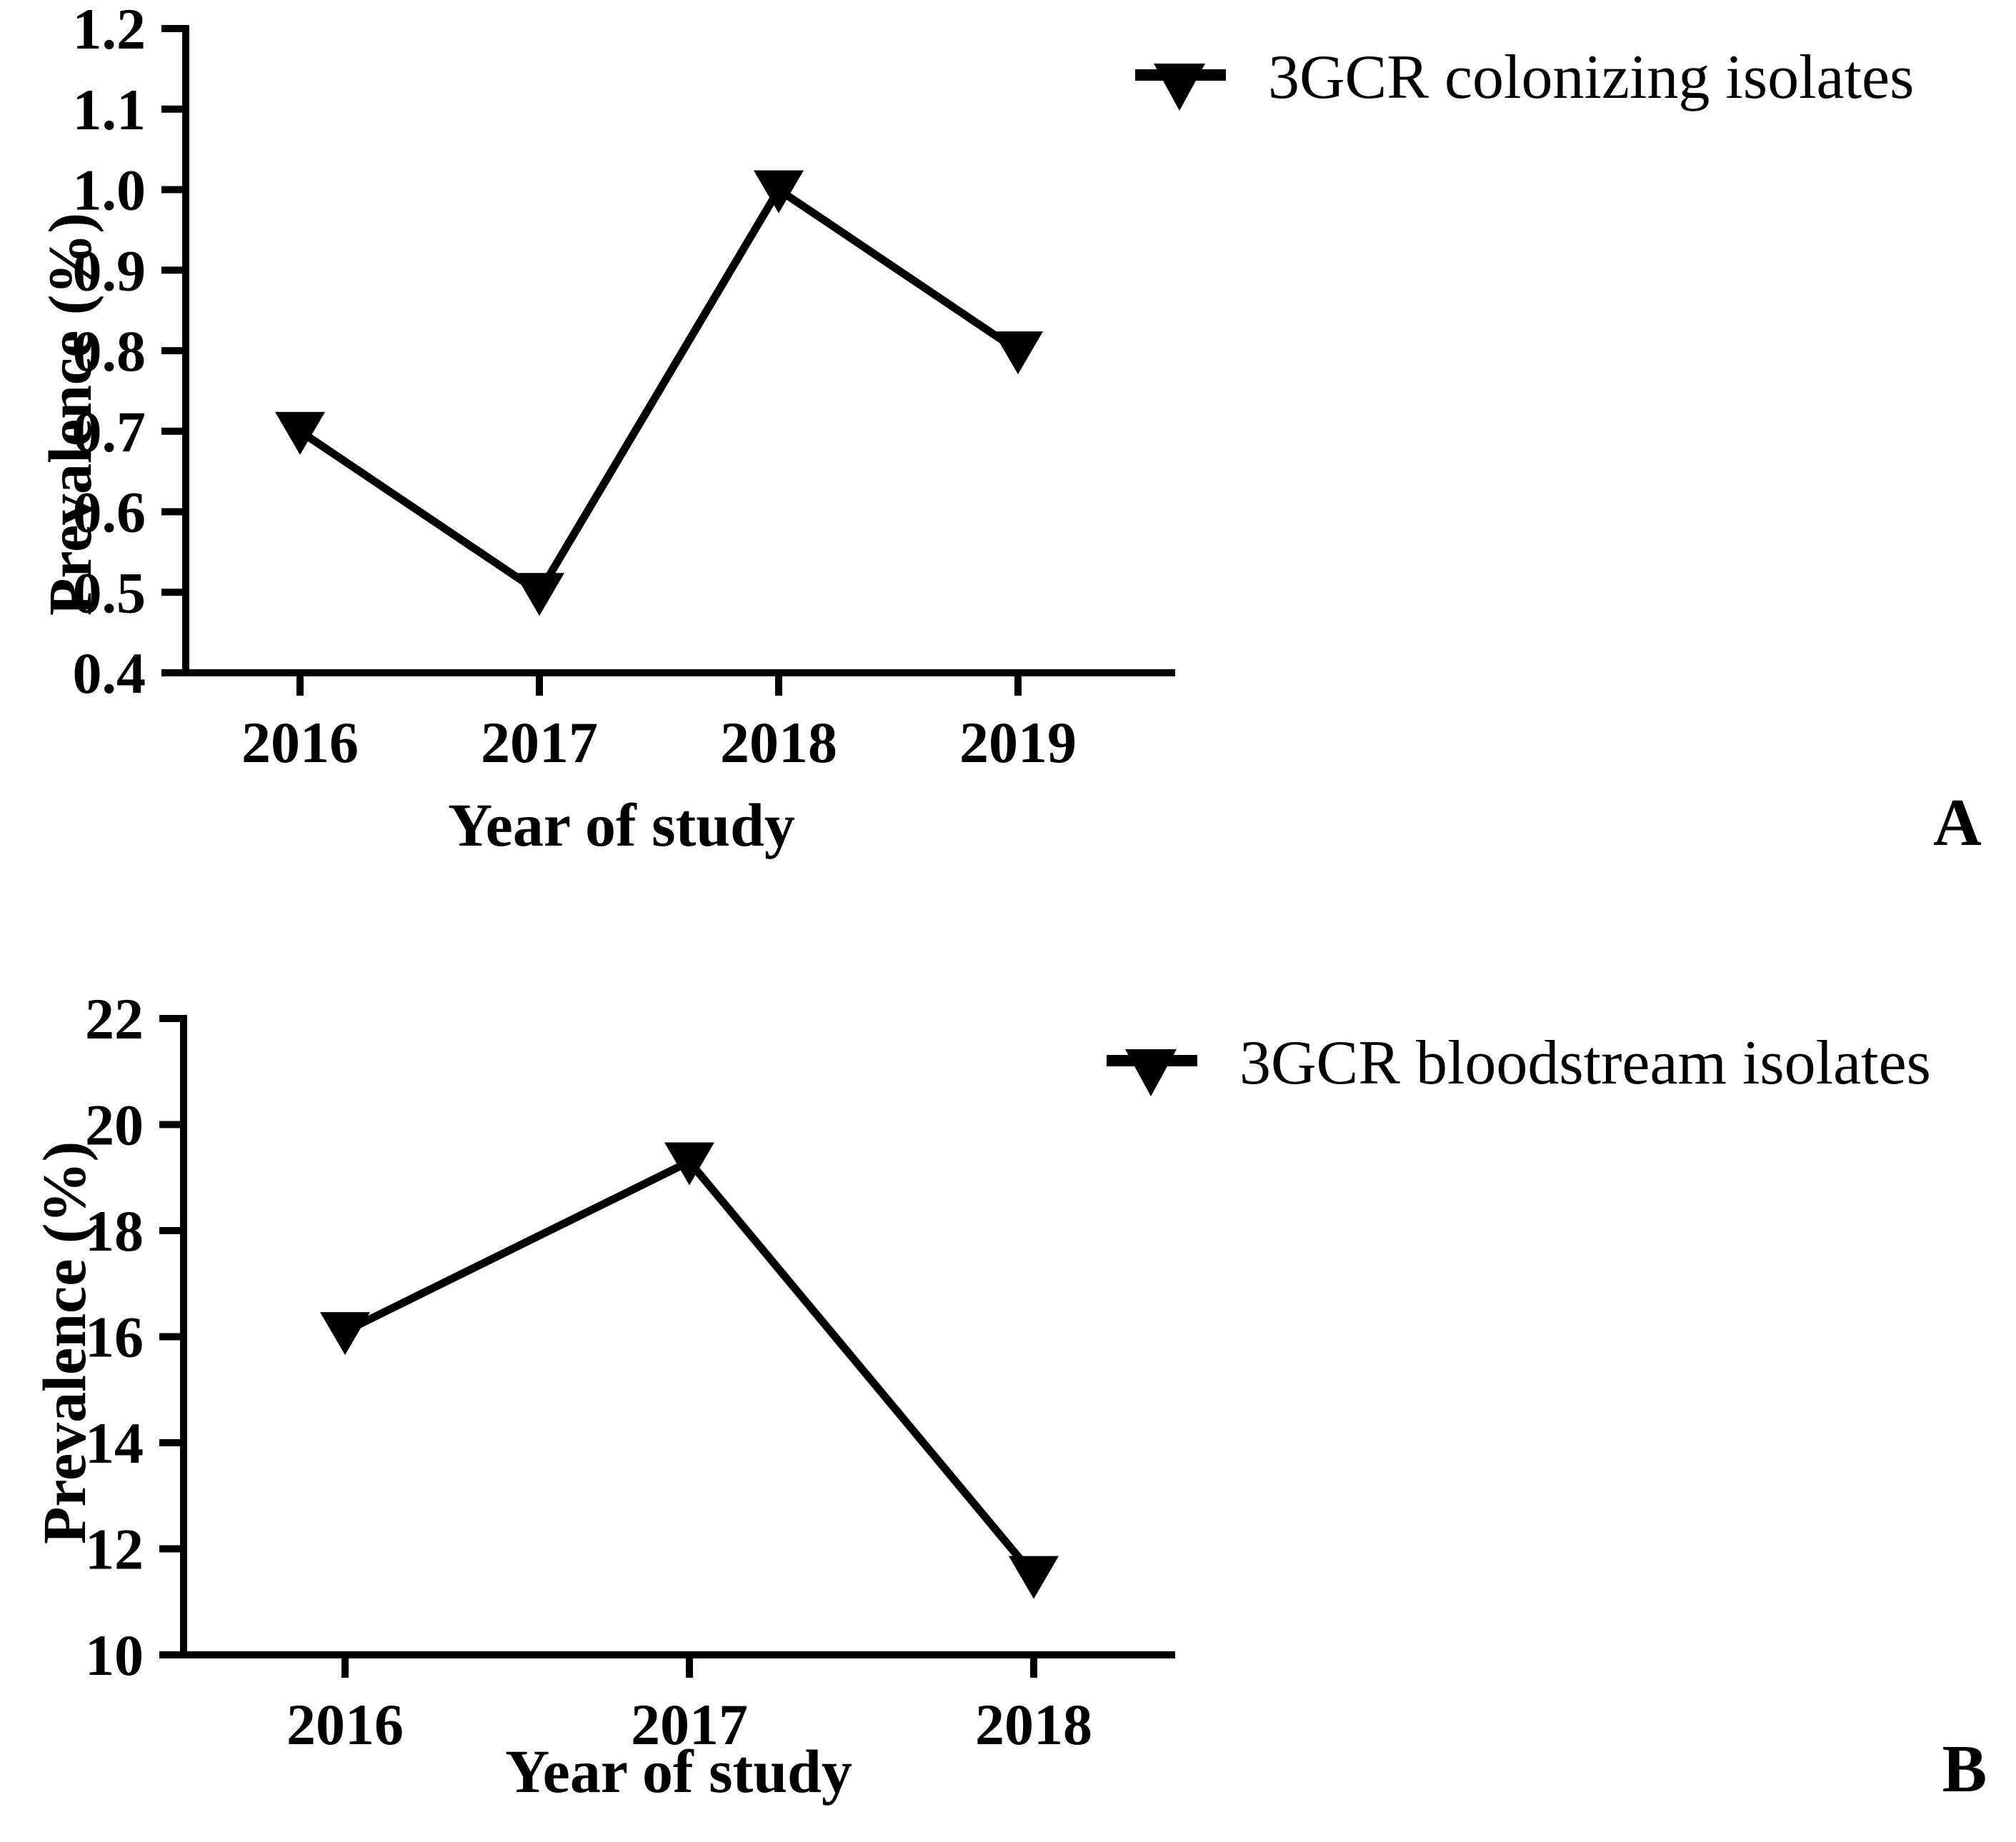 This screenshot has width=2016, height=1842. I want to click on x-axis-title-panel-b: Year of study, so click(678, 1771).